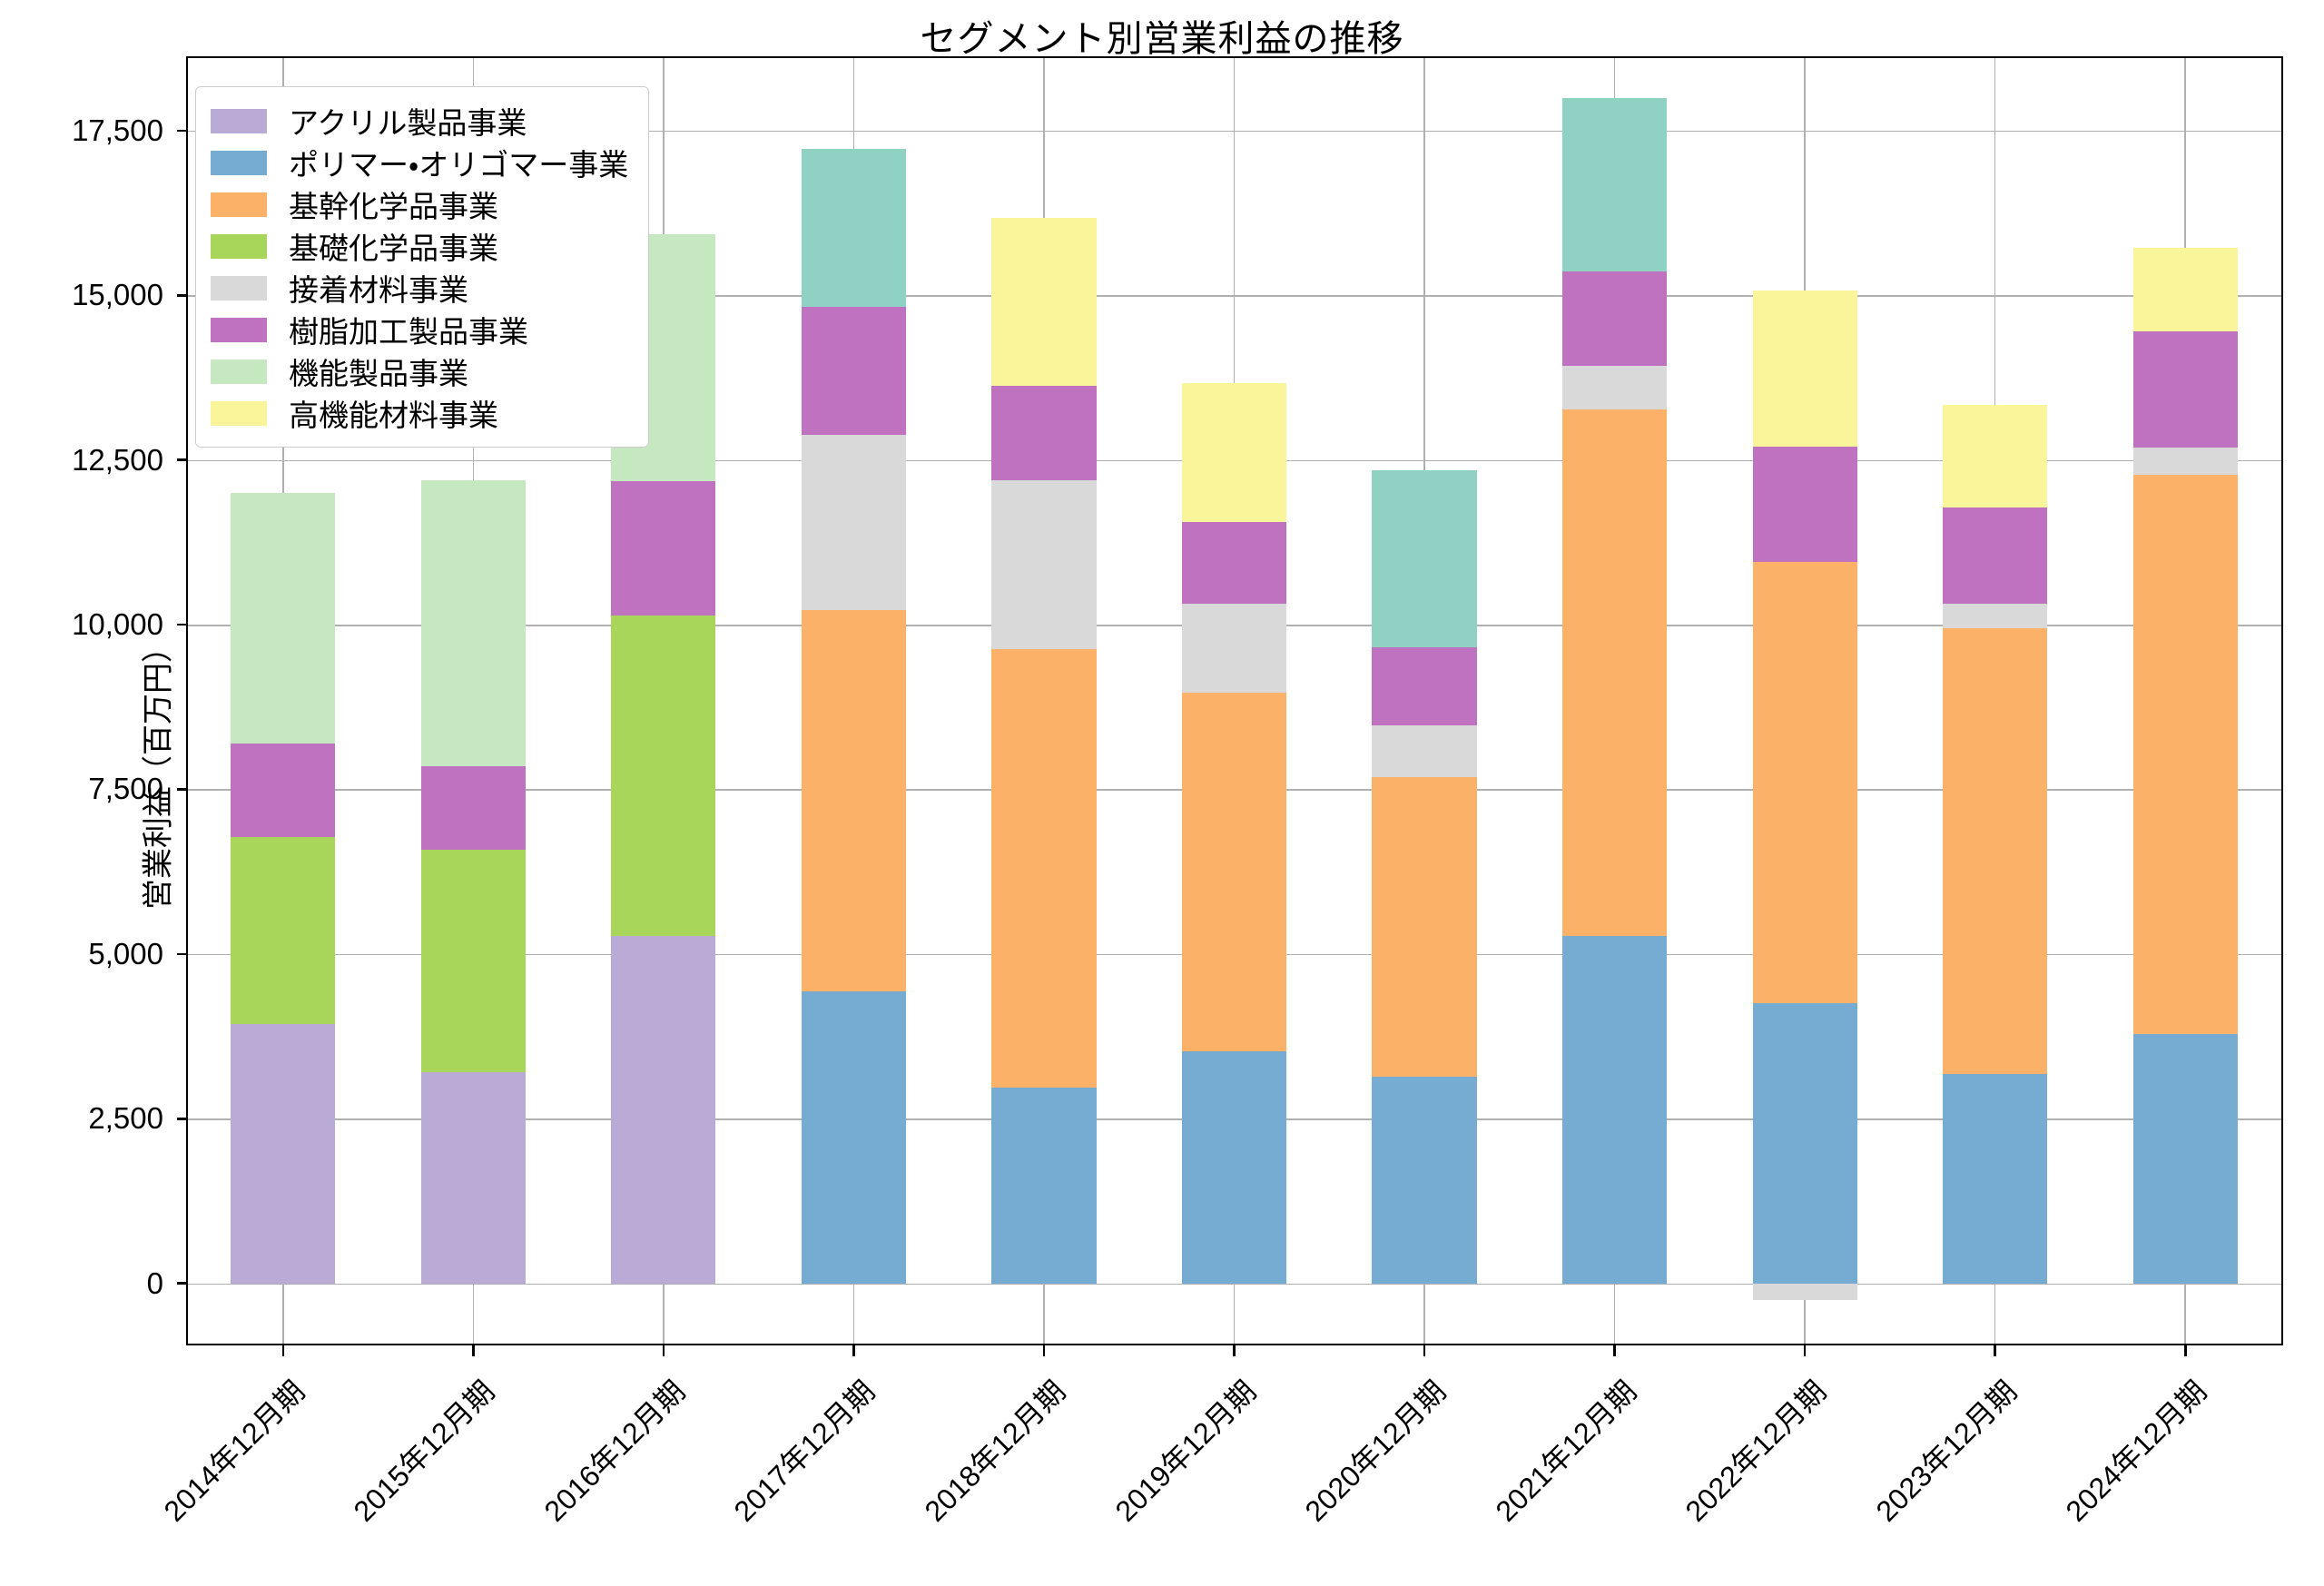 This screenshot has width=2324, height=1586. What do you see at coordinates (393, 207) in the screenshot?
I see `legend-item-label: 基幹化学品事業` at bounding box center [393, 207].